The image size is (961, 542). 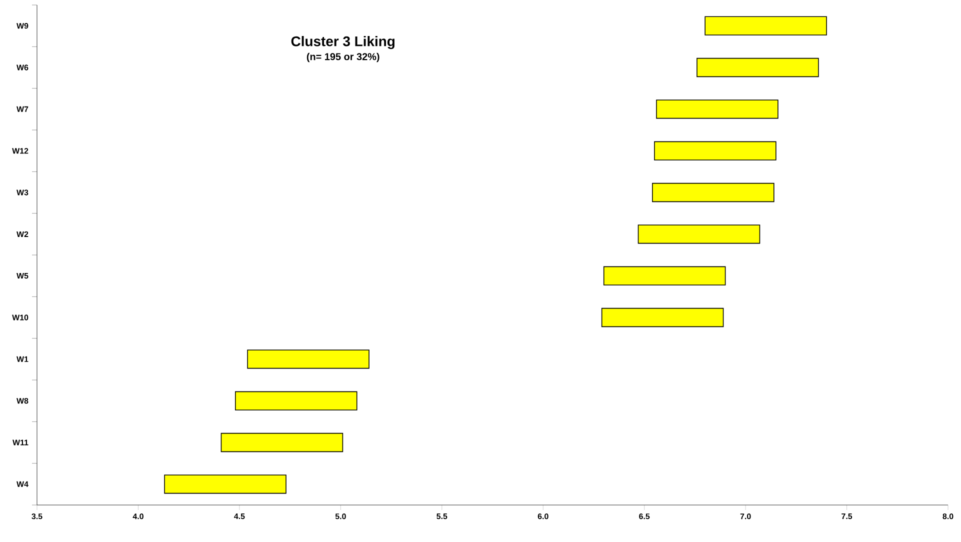 What do you see at coordinates (343, 57) in the screenshot?
I see `text: (n= 195 or 32%)` at bounding box center [343, 57].